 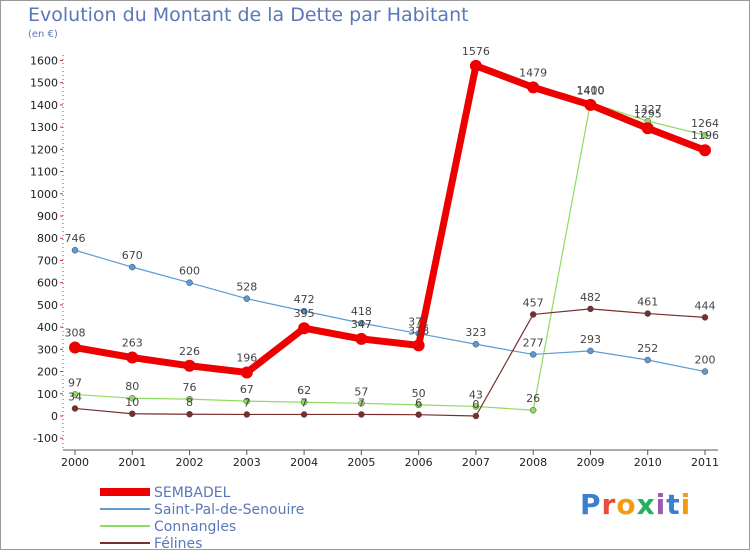 I want to click on data-label: 67, so click(x=247, y=389).